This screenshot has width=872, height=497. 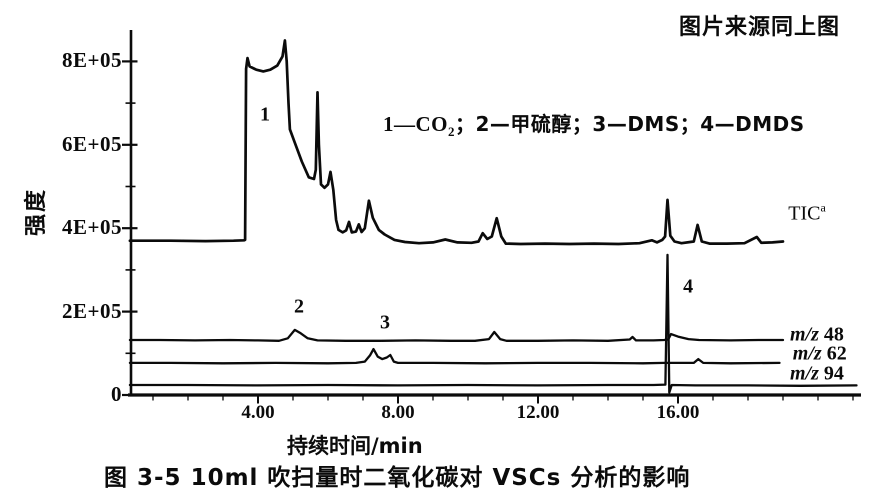 I want to click on legend-co2-subscript: 2, so click(x=451, y=132).